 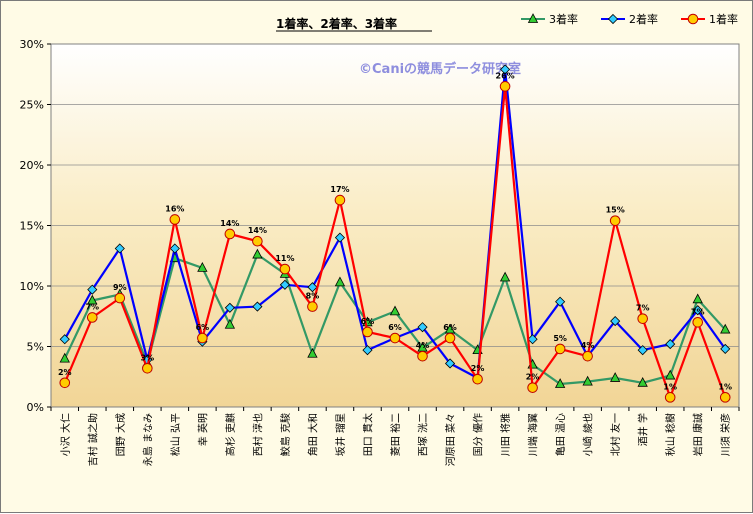 I want to click on data-label: 15%, so click(x=615, y=210).